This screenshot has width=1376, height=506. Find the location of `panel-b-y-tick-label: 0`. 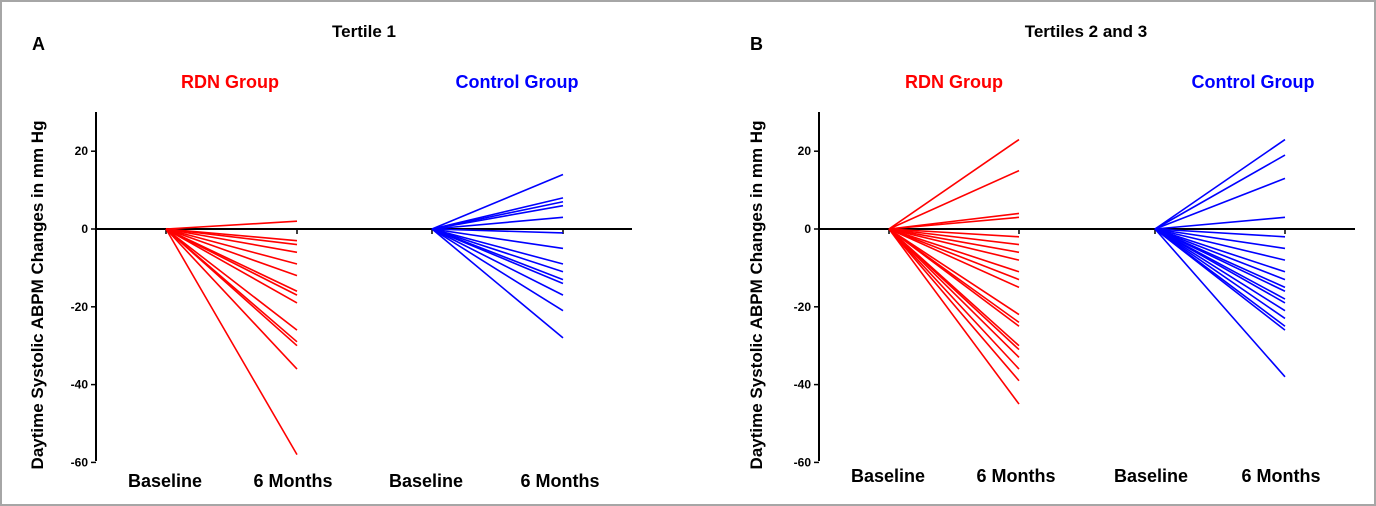

panel-b-y-tick-label: 0 is located at coordinates (807, 229).